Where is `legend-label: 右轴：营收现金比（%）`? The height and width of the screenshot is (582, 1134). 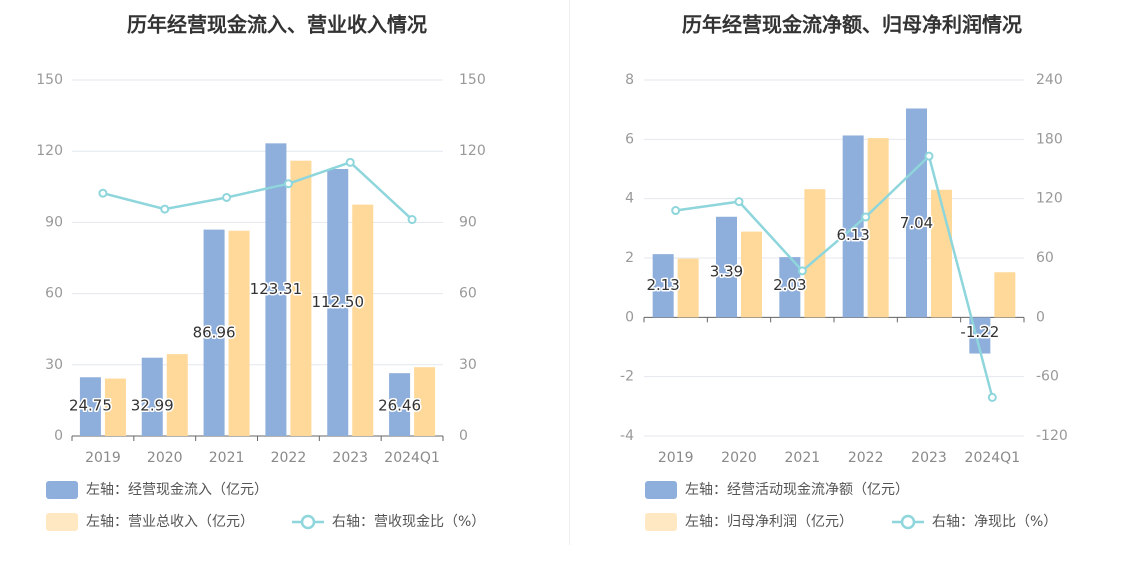
legend-label: 右轴：营收现金比（%） is located at coordinates (408, 522).